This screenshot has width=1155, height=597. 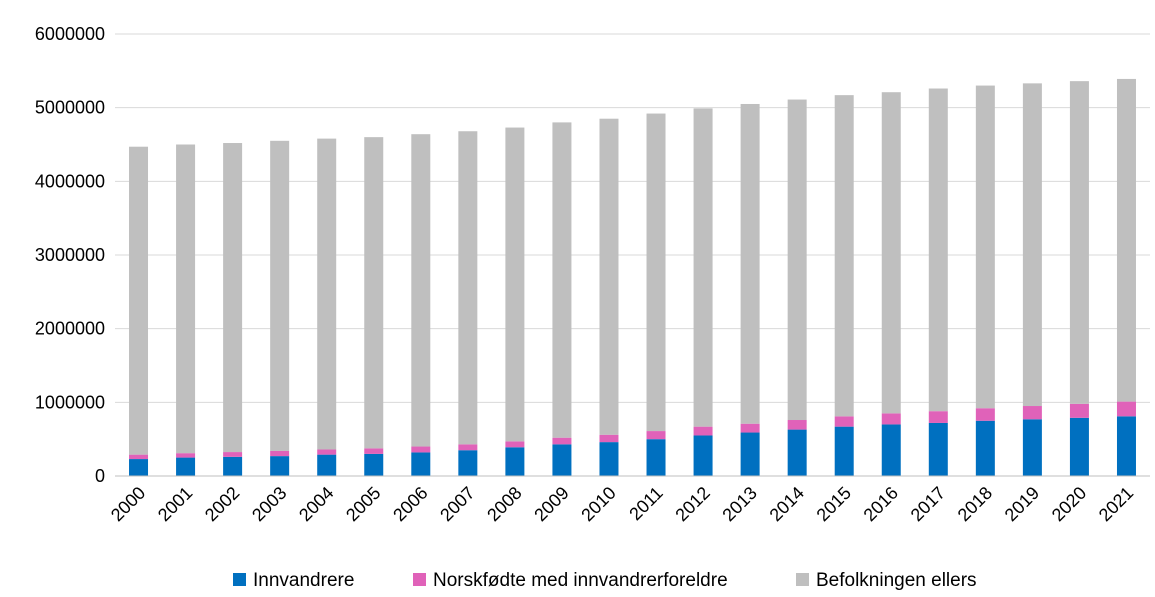 I want to click on x-tick-label: 2020, so click(x=1069, y=504).